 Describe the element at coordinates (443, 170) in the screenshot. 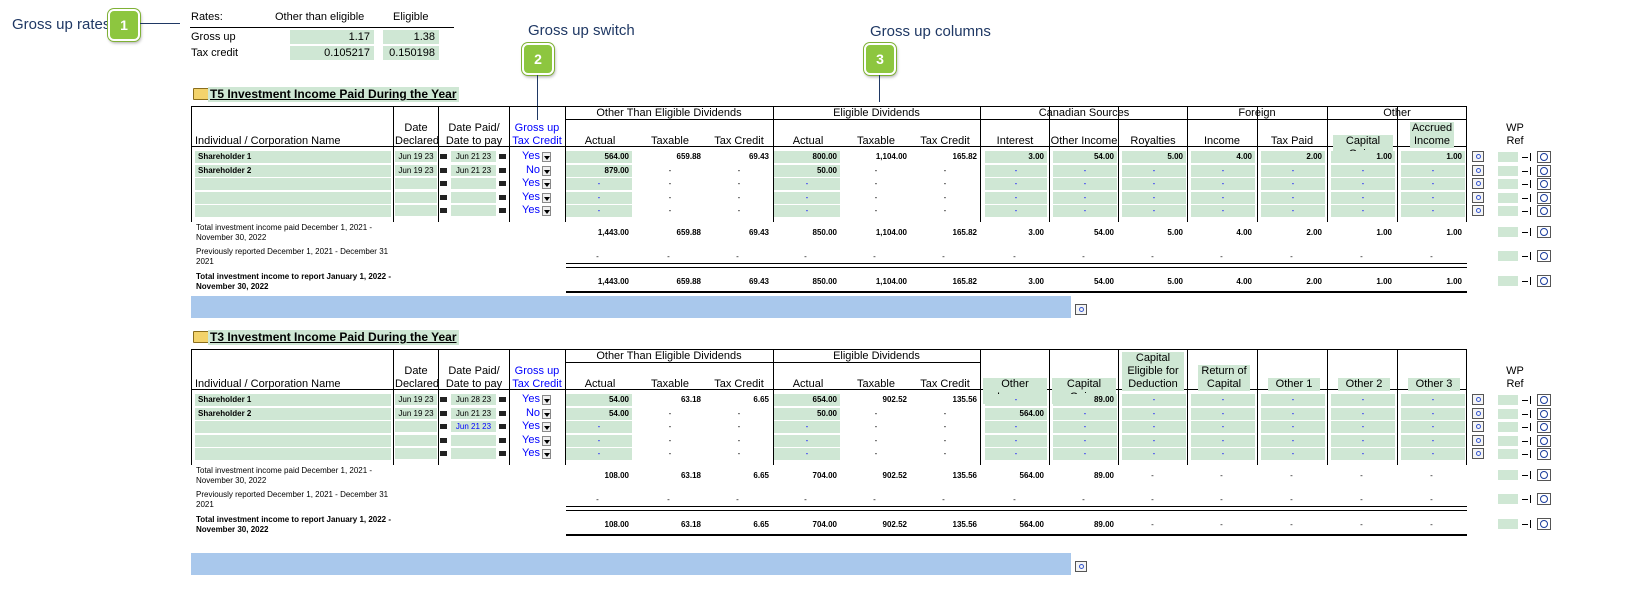

I see `t5-row-date-declared-picker-icon` at that location.